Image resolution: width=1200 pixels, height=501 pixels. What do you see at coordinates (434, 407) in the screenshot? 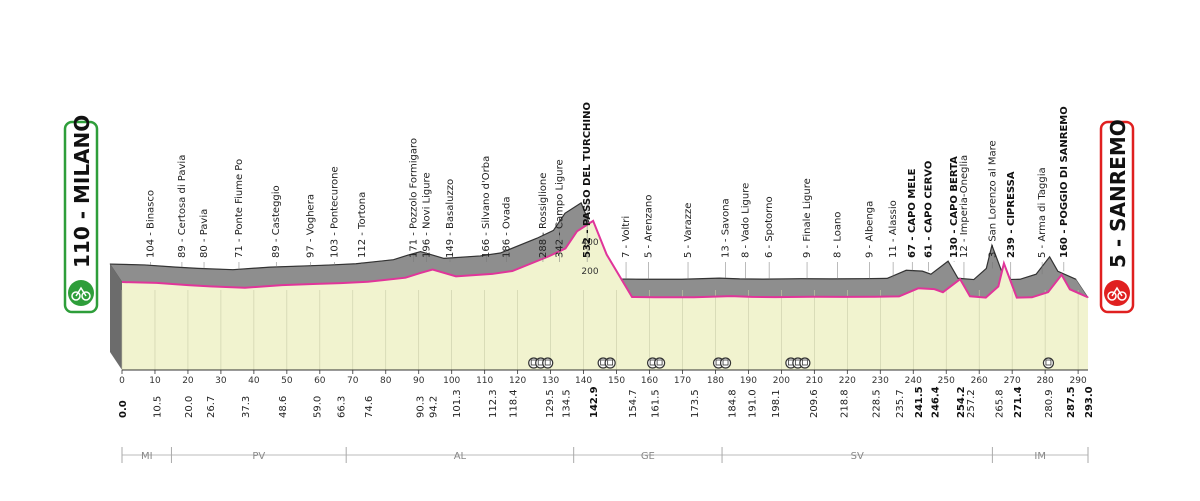
I see `waypoint-km-label: 94.2` at bounding box center [434, 407].